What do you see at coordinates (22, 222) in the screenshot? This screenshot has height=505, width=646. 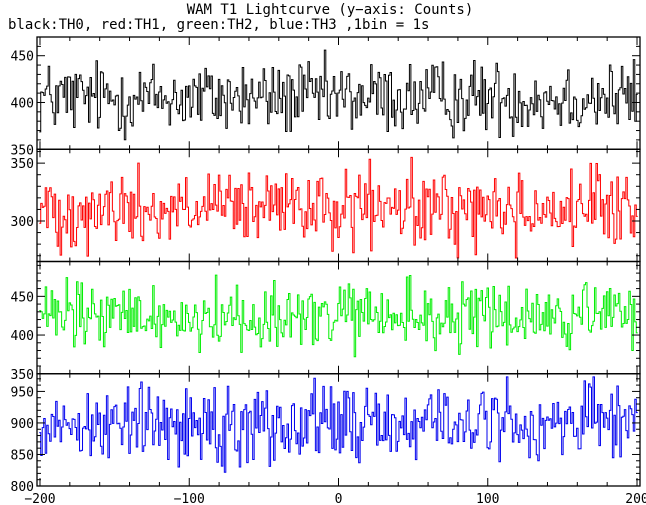 I see `y-tick-label: 300` at bounding box center [22, 222].